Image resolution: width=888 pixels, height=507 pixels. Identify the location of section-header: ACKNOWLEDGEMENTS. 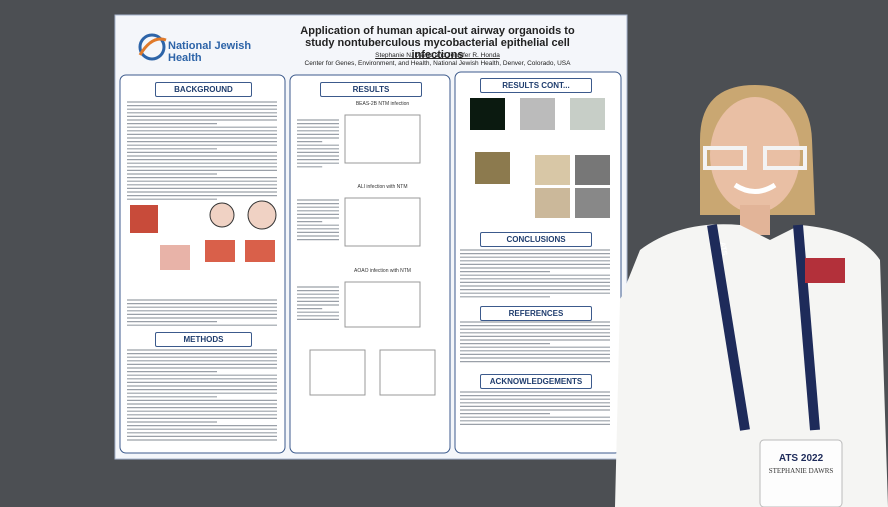
(536, 381).